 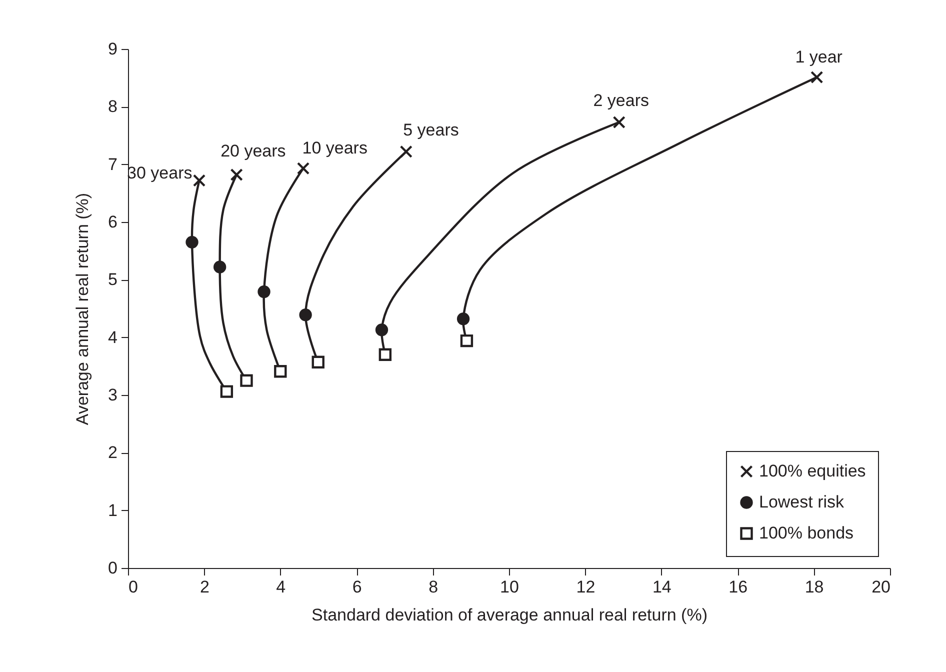 What do you see at coordinates (113, 106) in the screenshot?
I see `y-tick-label: 8` at bounding box center [113, 106].